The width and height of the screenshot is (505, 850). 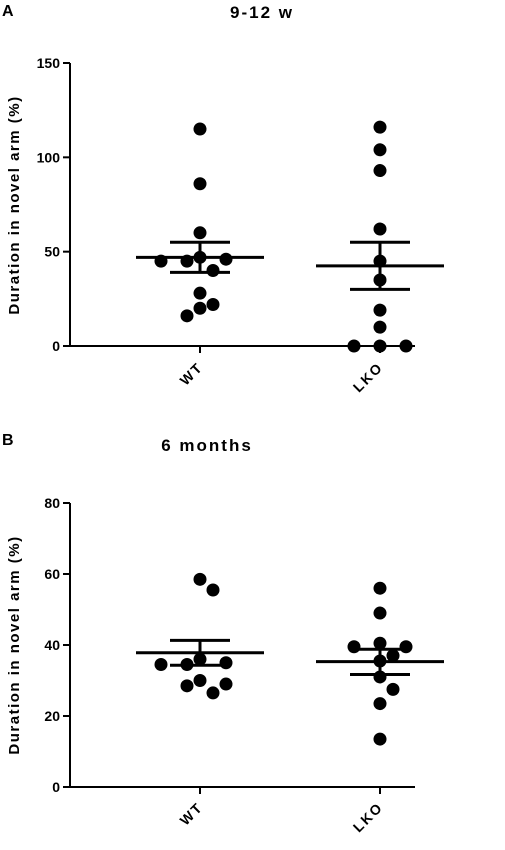 I want to click on chart-title: 6 months, so click(x=207, y=445).